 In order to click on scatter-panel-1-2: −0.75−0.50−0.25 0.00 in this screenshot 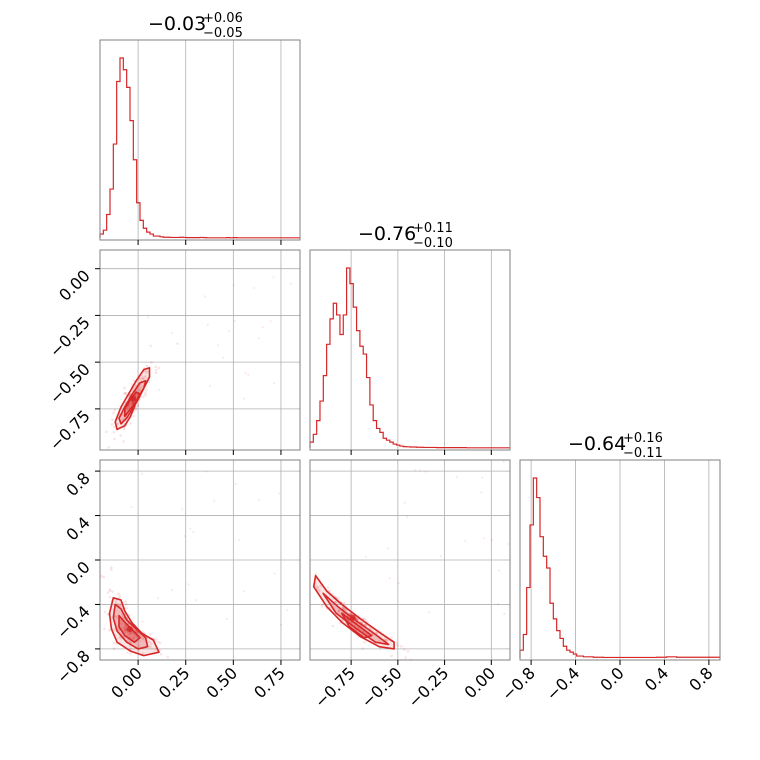, I will do `click(410, 585)`.